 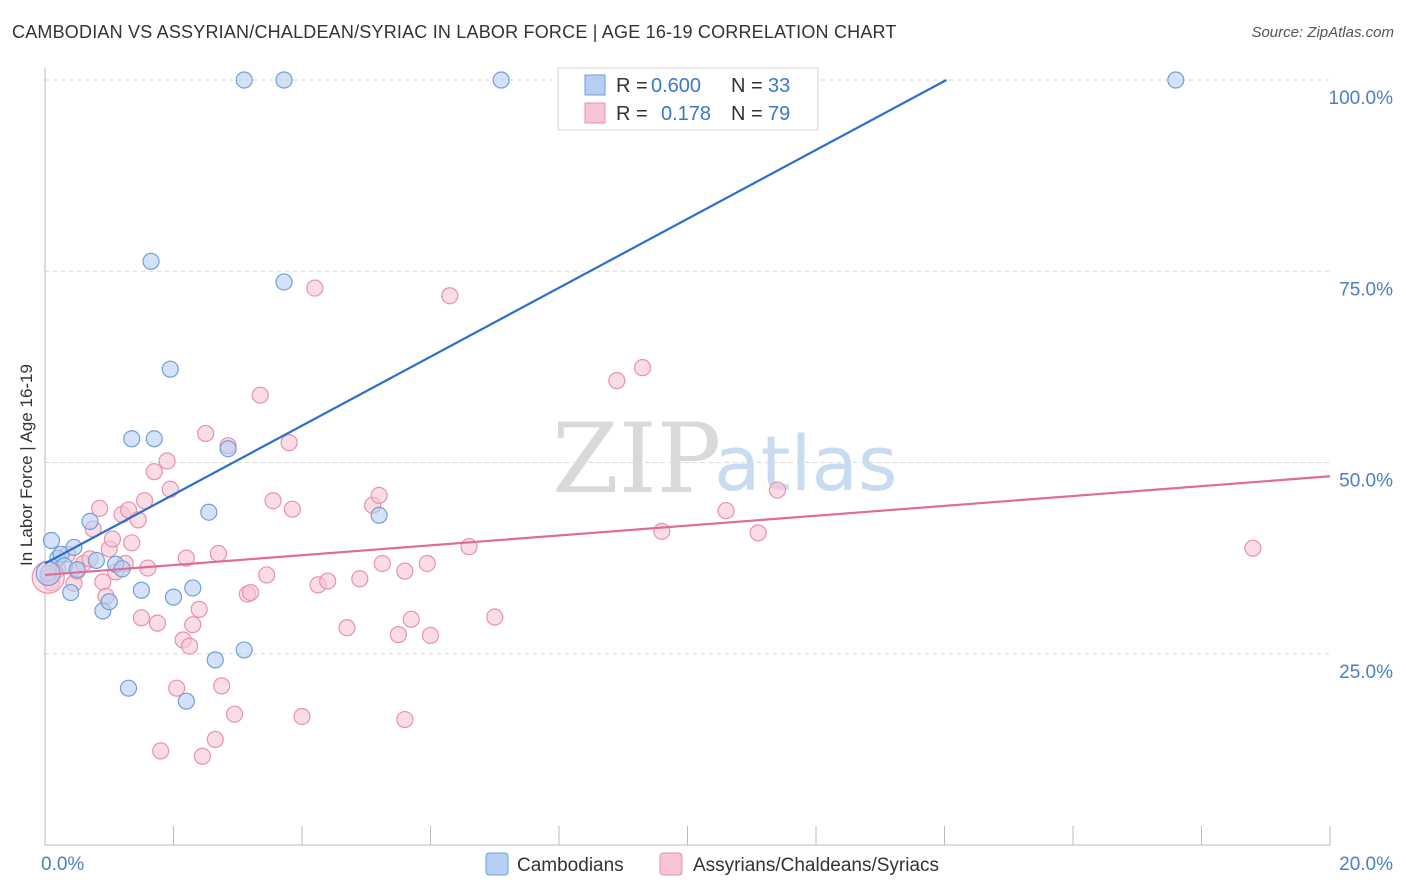 What do you see at coordinates (1361, 98) in the screenshot?
I see `y-tick-label: 100.0%` at bounding box center [1361, 98].